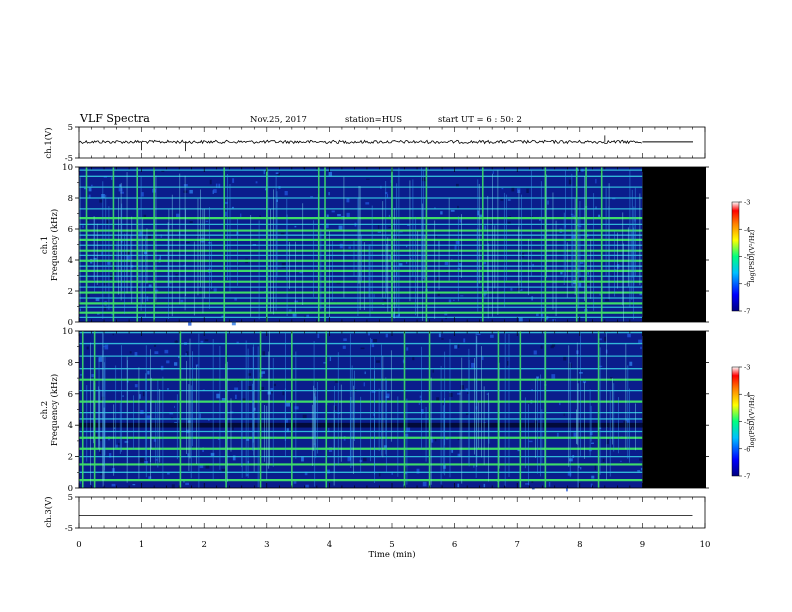 The height and width of the screenshot is (612, 792). Describe the element at coordinates (278, 120) in the screenshot. I see `date-label: Nov.25, 2017` at that location.